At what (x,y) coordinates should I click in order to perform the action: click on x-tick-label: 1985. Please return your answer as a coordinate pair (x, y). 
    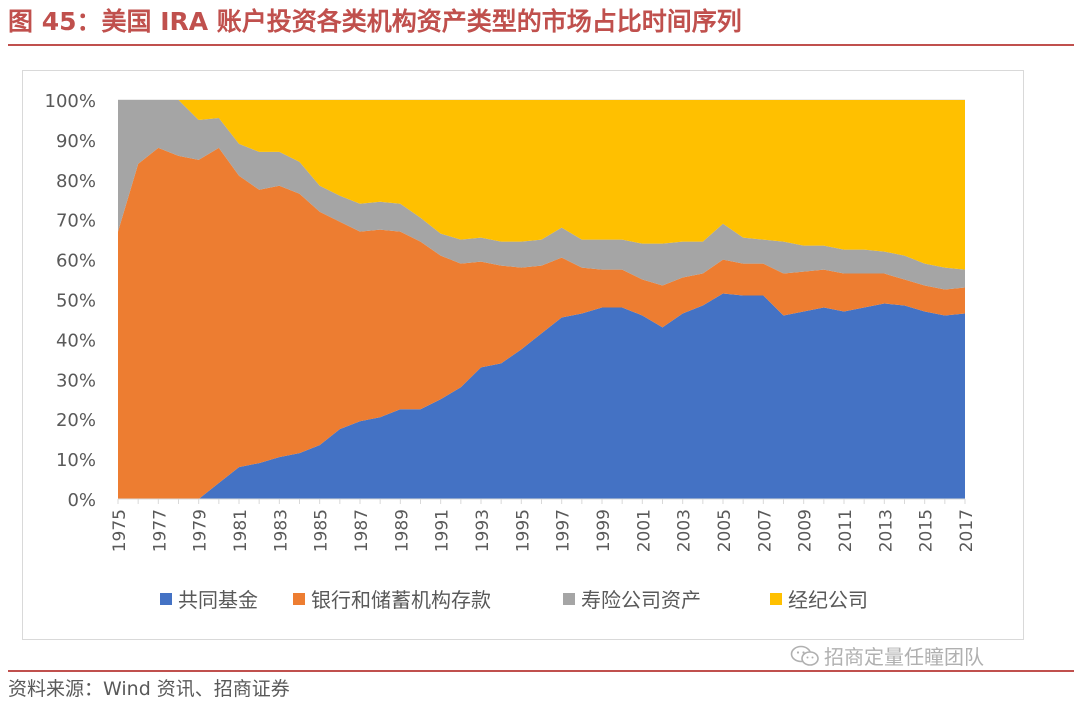
    Looking at the image, I should click on (322, 530).